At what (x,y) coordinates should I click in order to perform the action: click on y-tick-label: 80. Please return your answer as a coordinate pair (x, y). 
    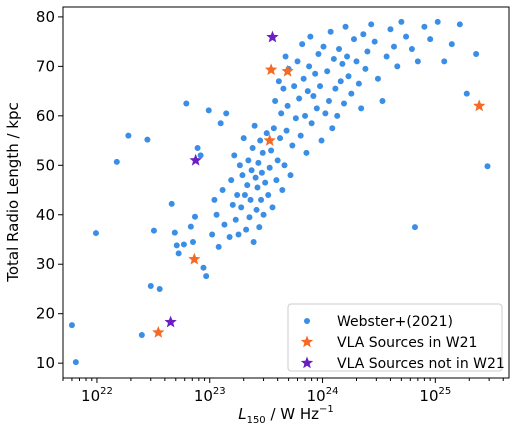
    Looking at the image, I should click on (45, 17).